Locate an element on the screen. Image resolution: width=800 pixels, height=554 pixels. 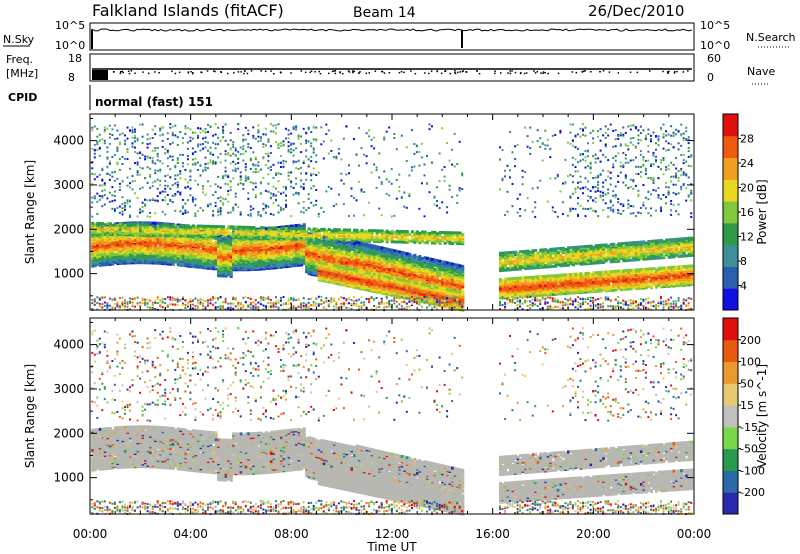
nsky-panel-frame is located at coordinates (392, 36).